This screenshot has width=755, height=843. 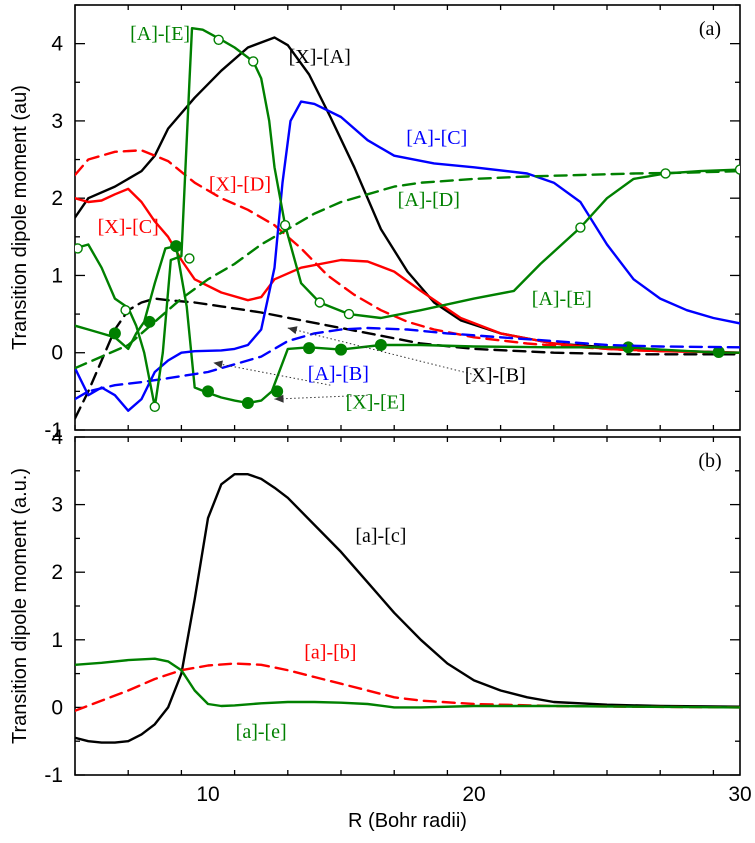 I want to click on x-tick-label: 10, so click(x=207, y=794).